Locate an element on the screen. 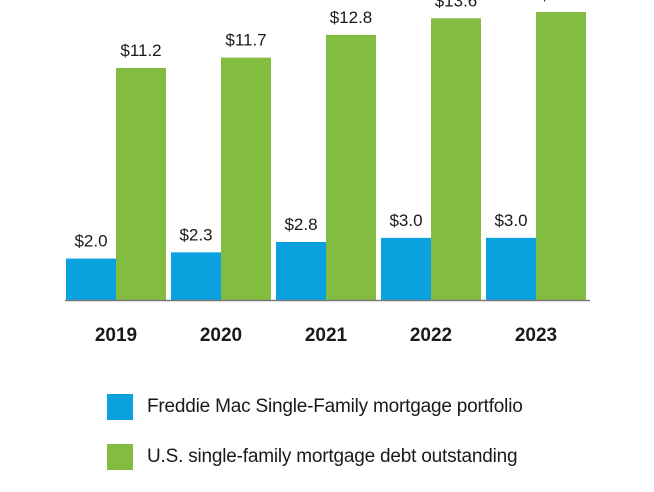 The height and width of the screenshot is (492, 654). x-tick-label-2019: 2019 is located at coordinates (116, 335).